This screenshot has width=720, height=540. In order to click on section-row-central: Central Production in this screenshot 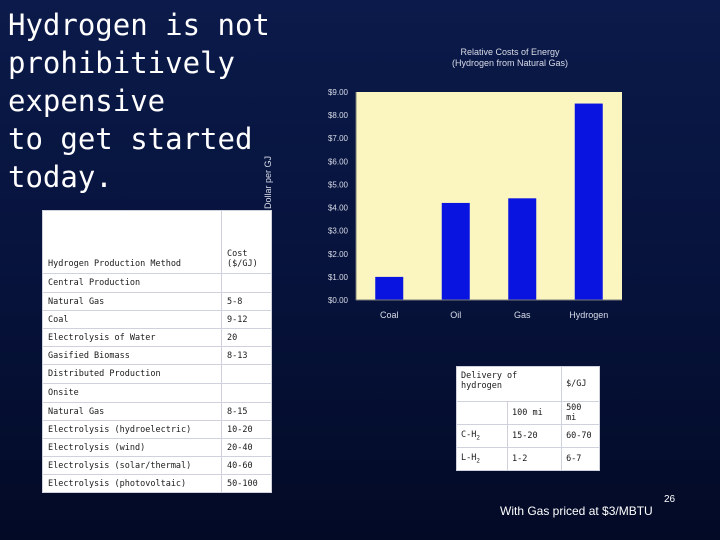, I will do `click(157, 283)`.